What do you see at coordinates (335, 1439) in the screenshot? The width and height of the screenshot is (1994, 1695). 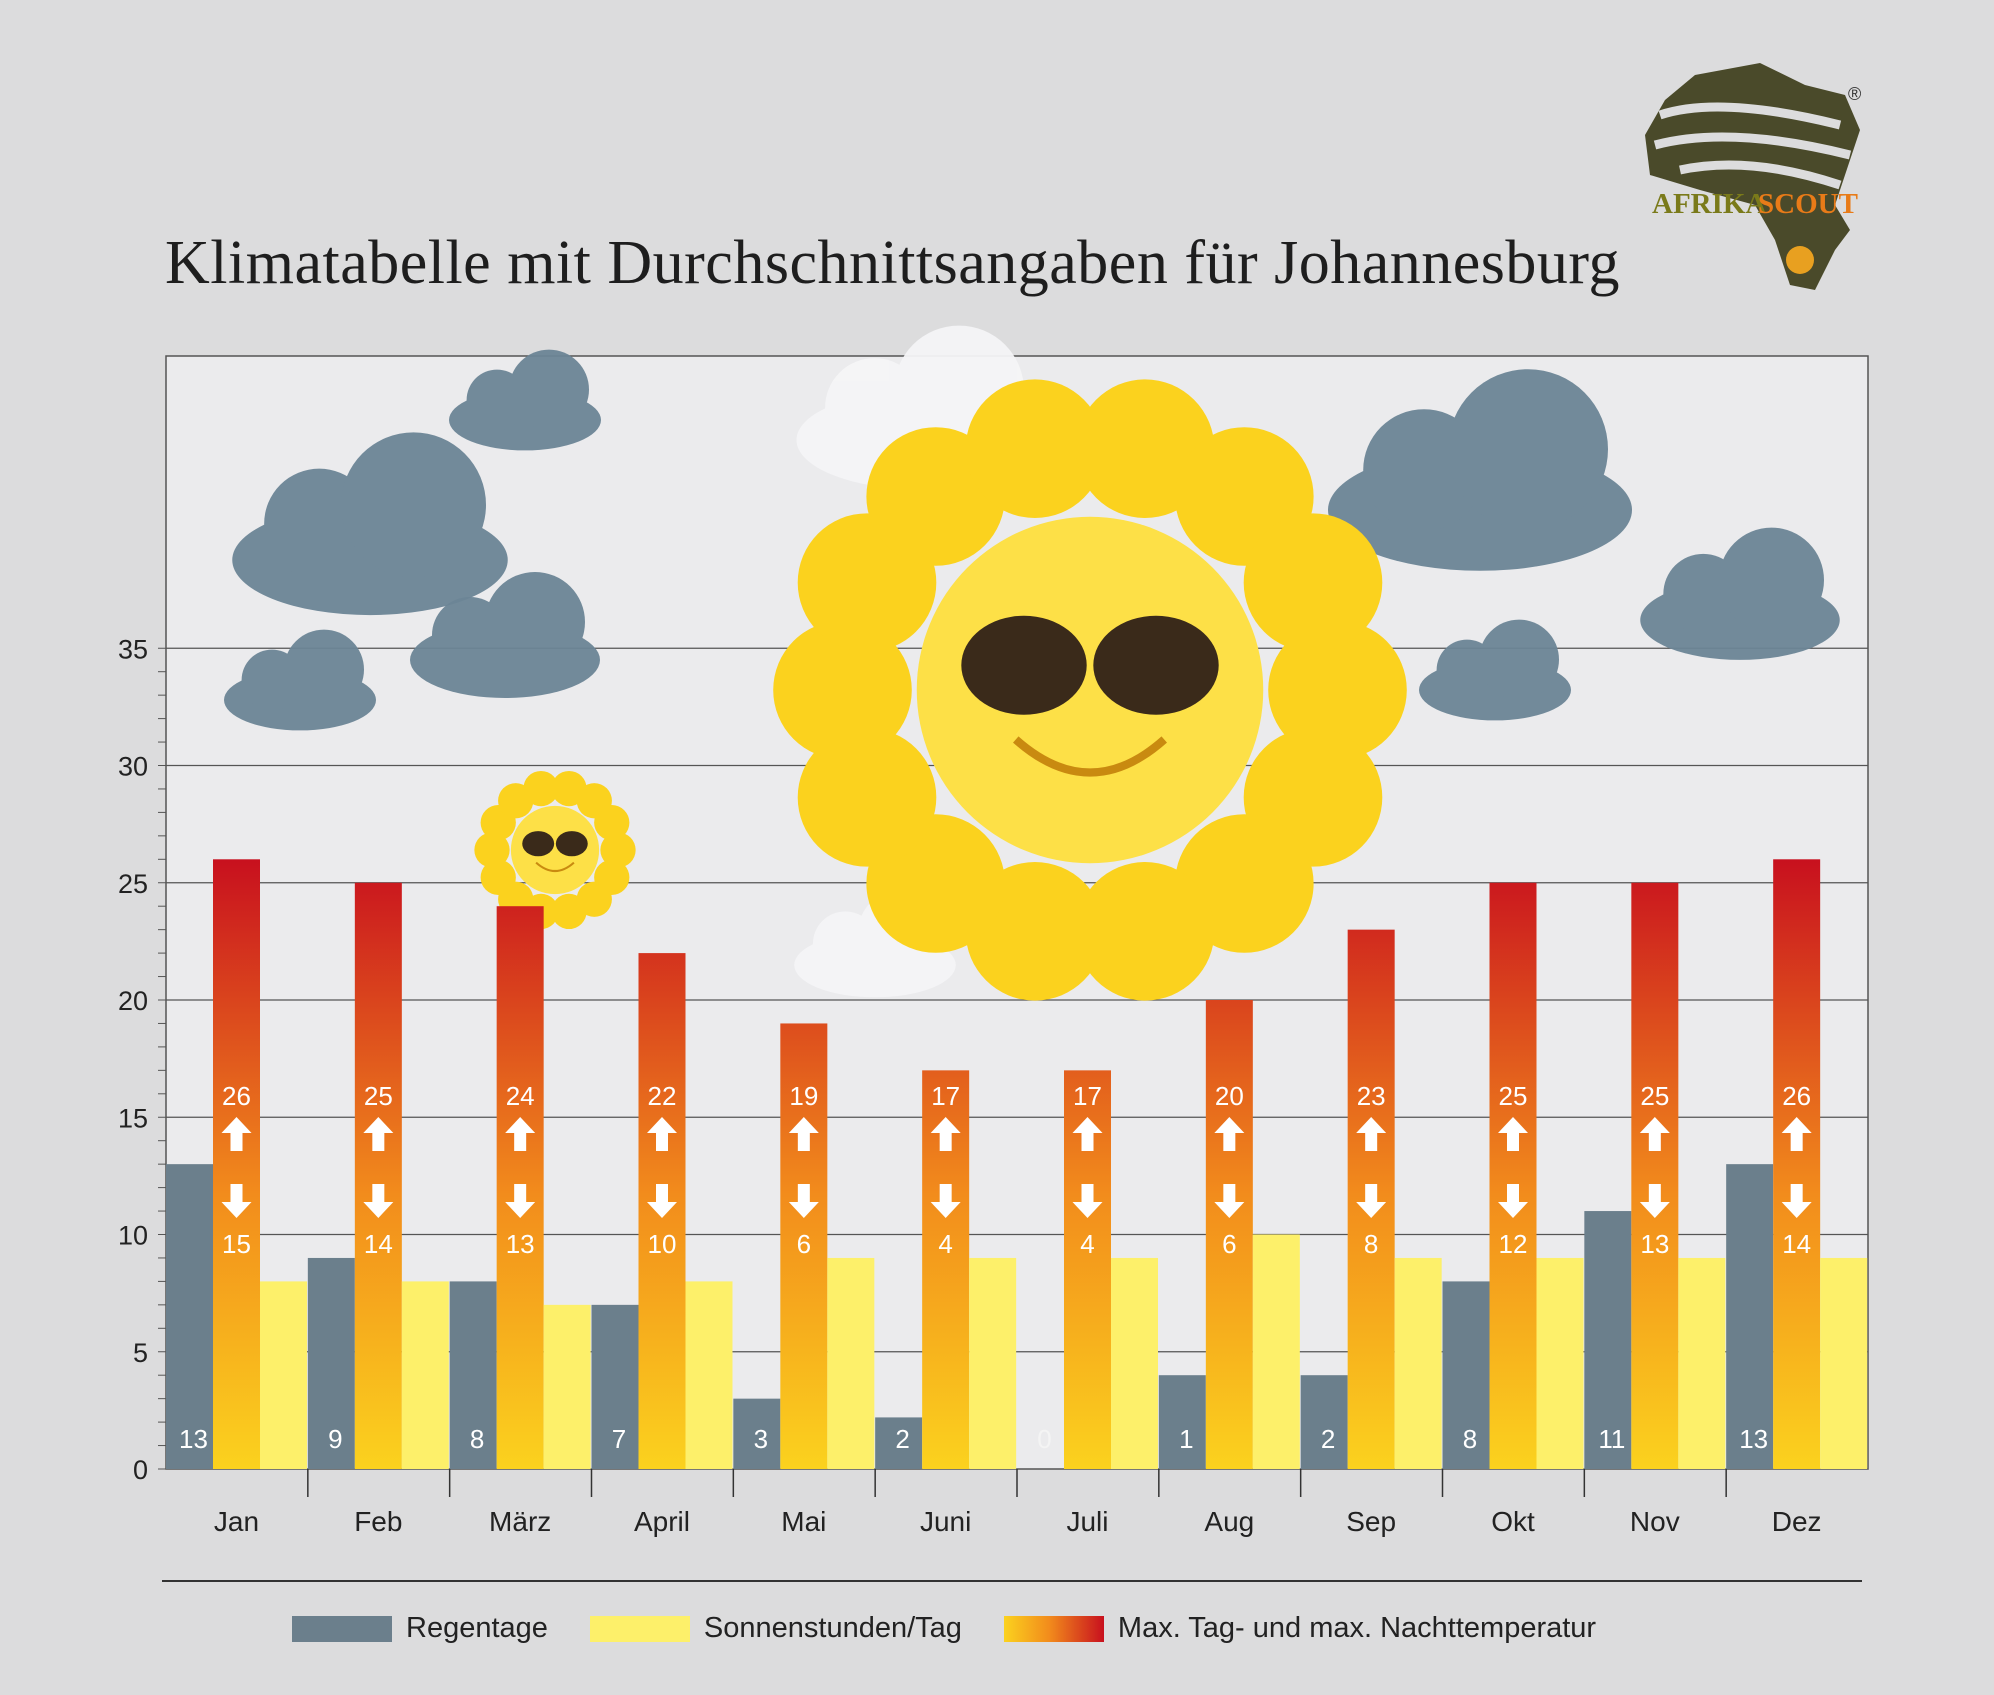 I see `rain-value-label: 9` at bounding box center [335, 1439].